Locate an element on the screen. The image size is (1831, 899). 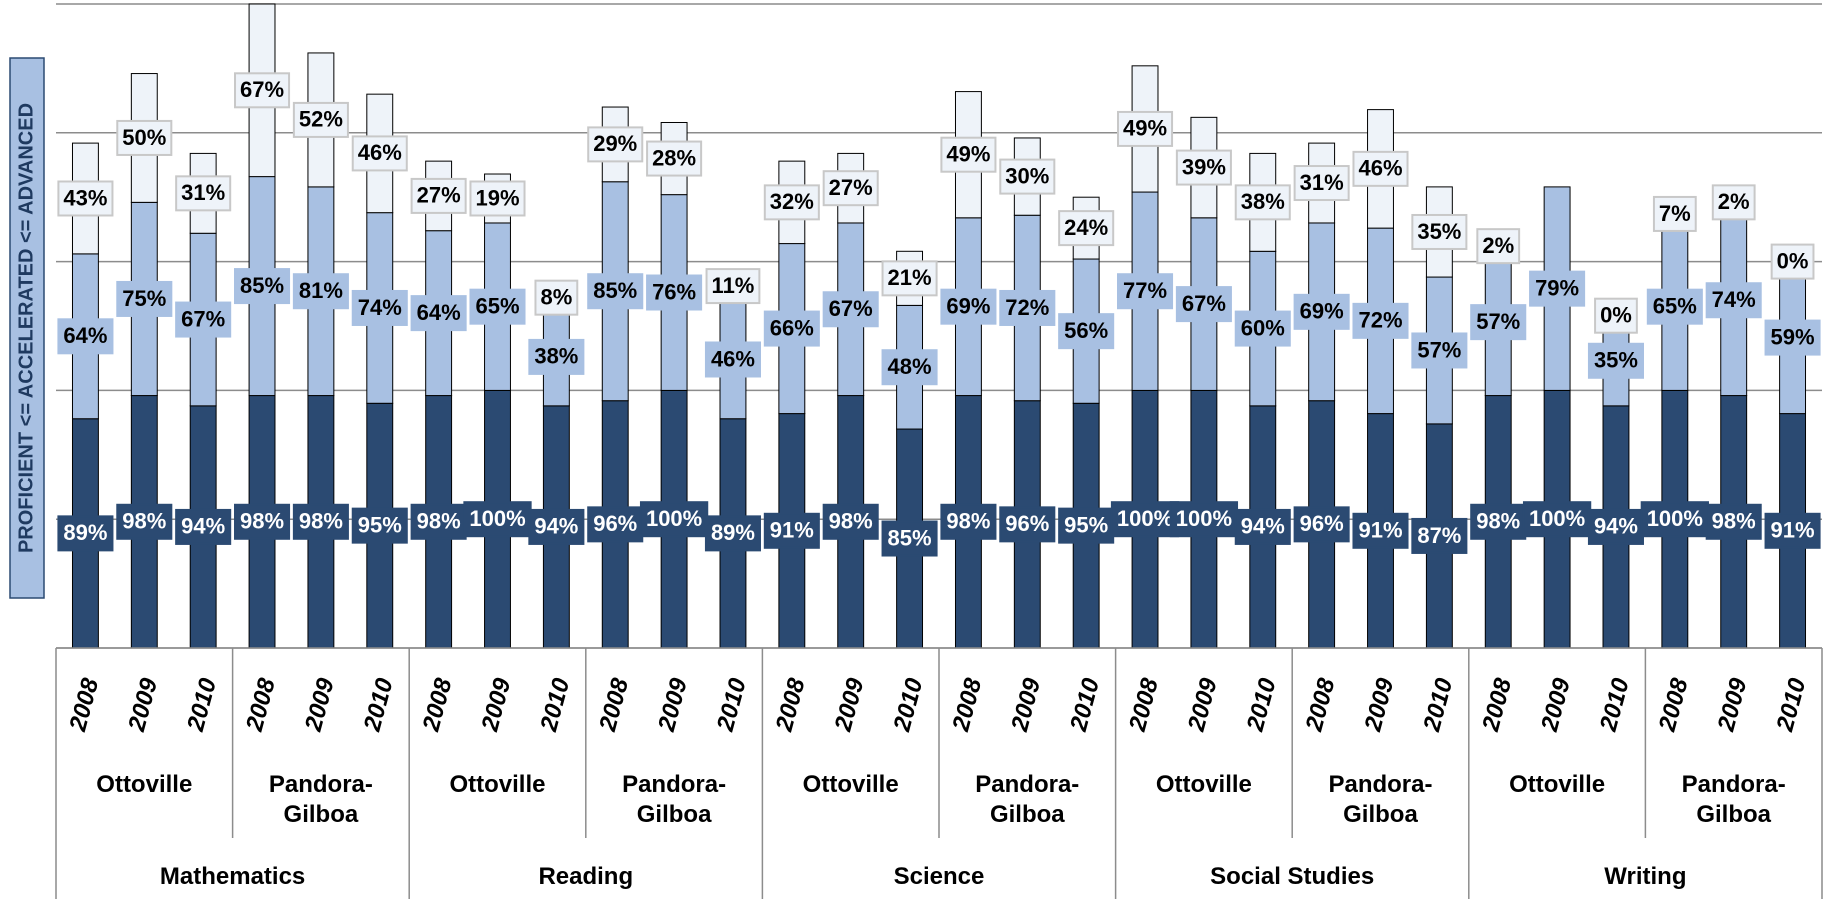
data-label-text: 7% is located at coordinates (1675, 213).